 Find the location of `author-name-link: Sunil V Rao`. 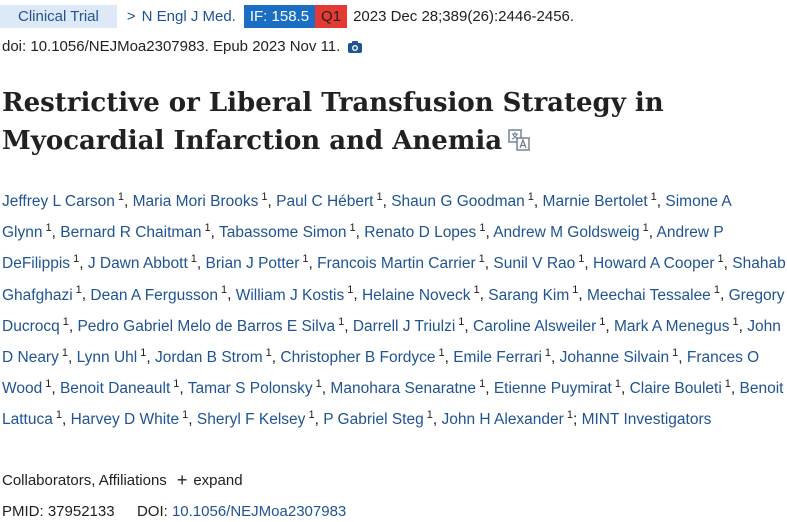

author-name-link: Sunil V Rao is located at coordinates (534, 264).